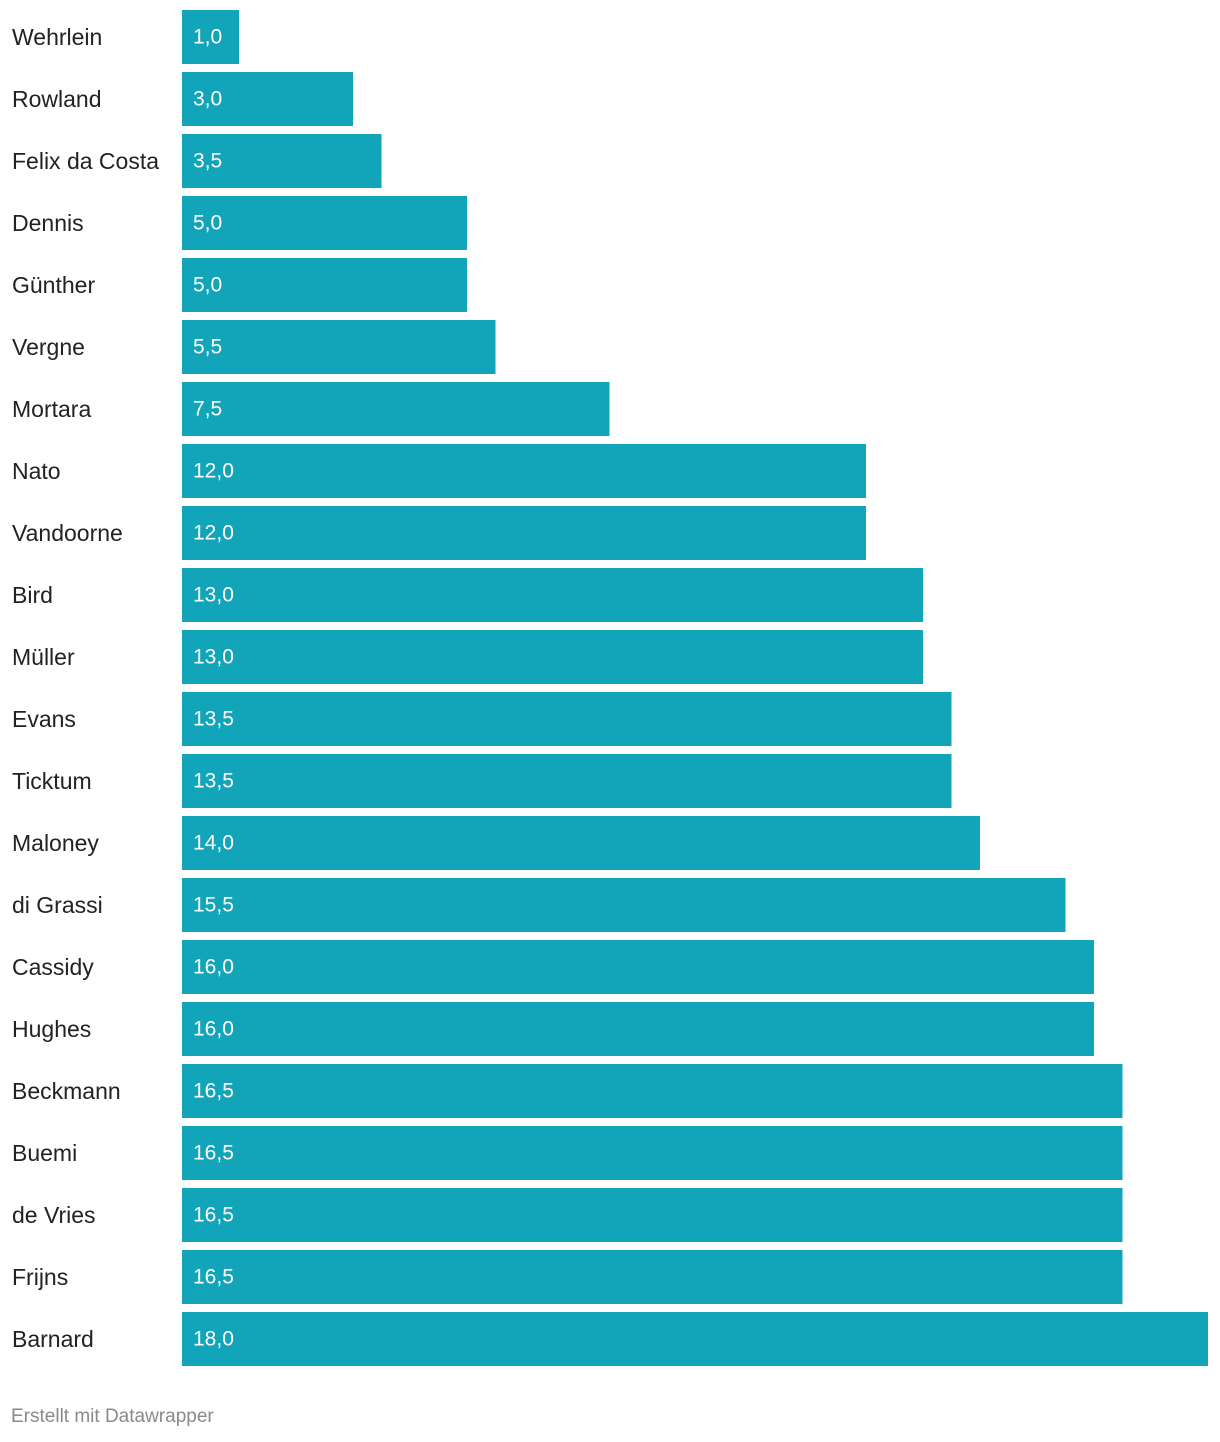  Describe the element at coordinates (43, 657) in the screenshot. I see `category-label: Müller` at that location.